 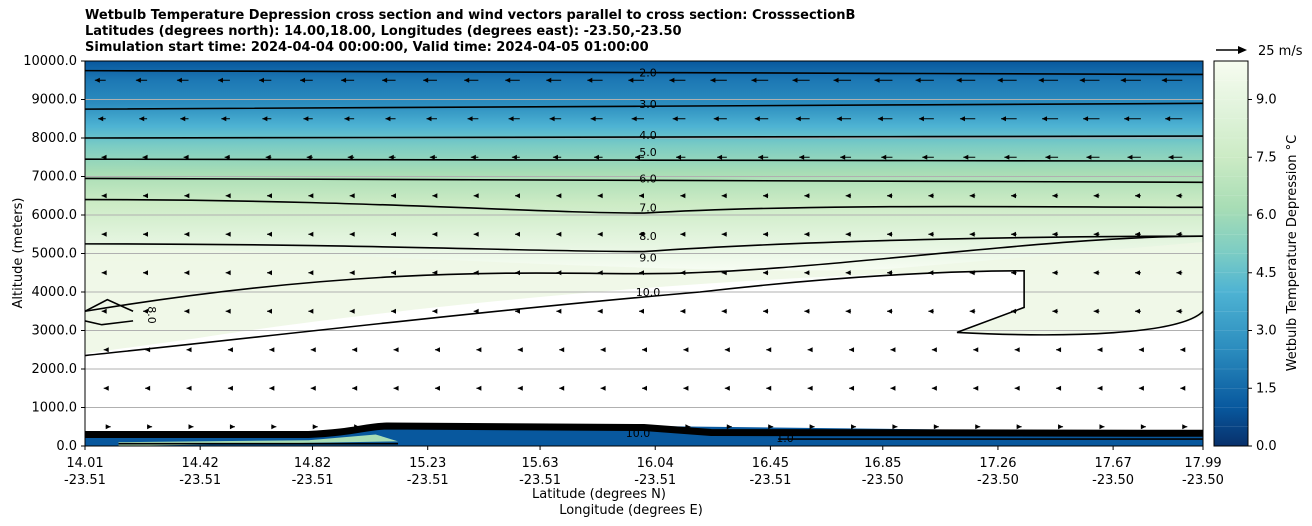 What do you see at coordinates (648, 178) in the screenshot?
I see `contour-label: 6.0` at bounding box center [648, 178].